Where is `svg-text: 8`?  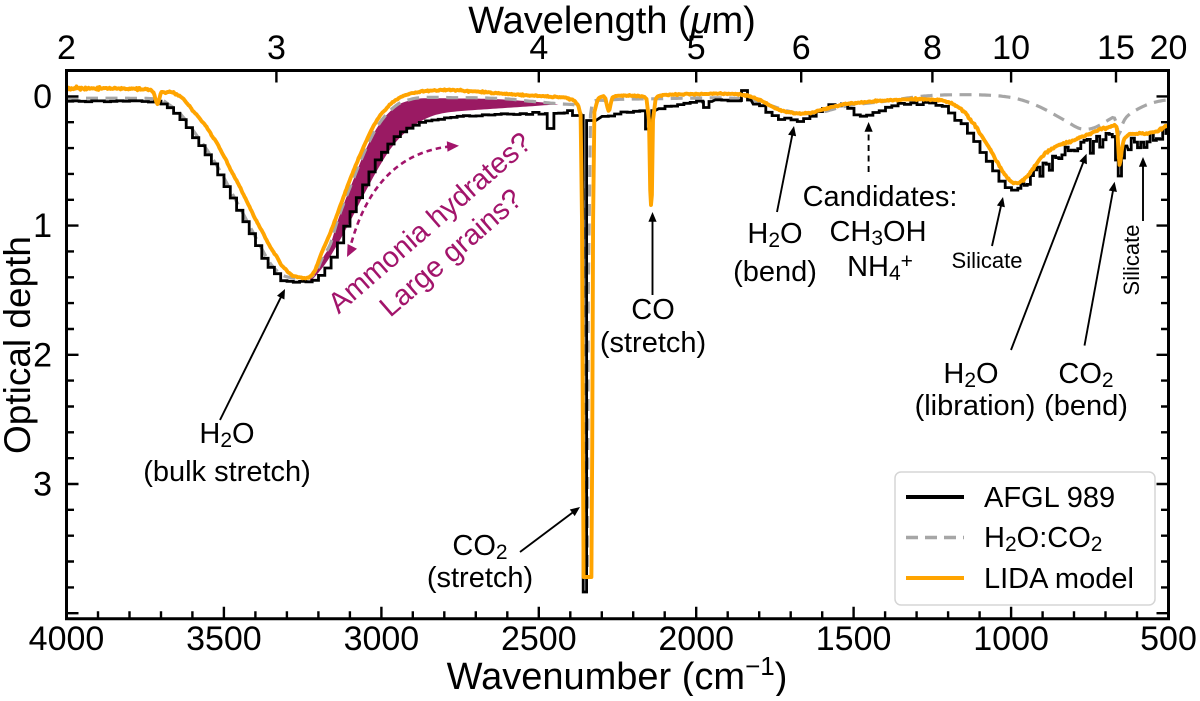
svg-text: 8 is located at coordinates (932, 48).